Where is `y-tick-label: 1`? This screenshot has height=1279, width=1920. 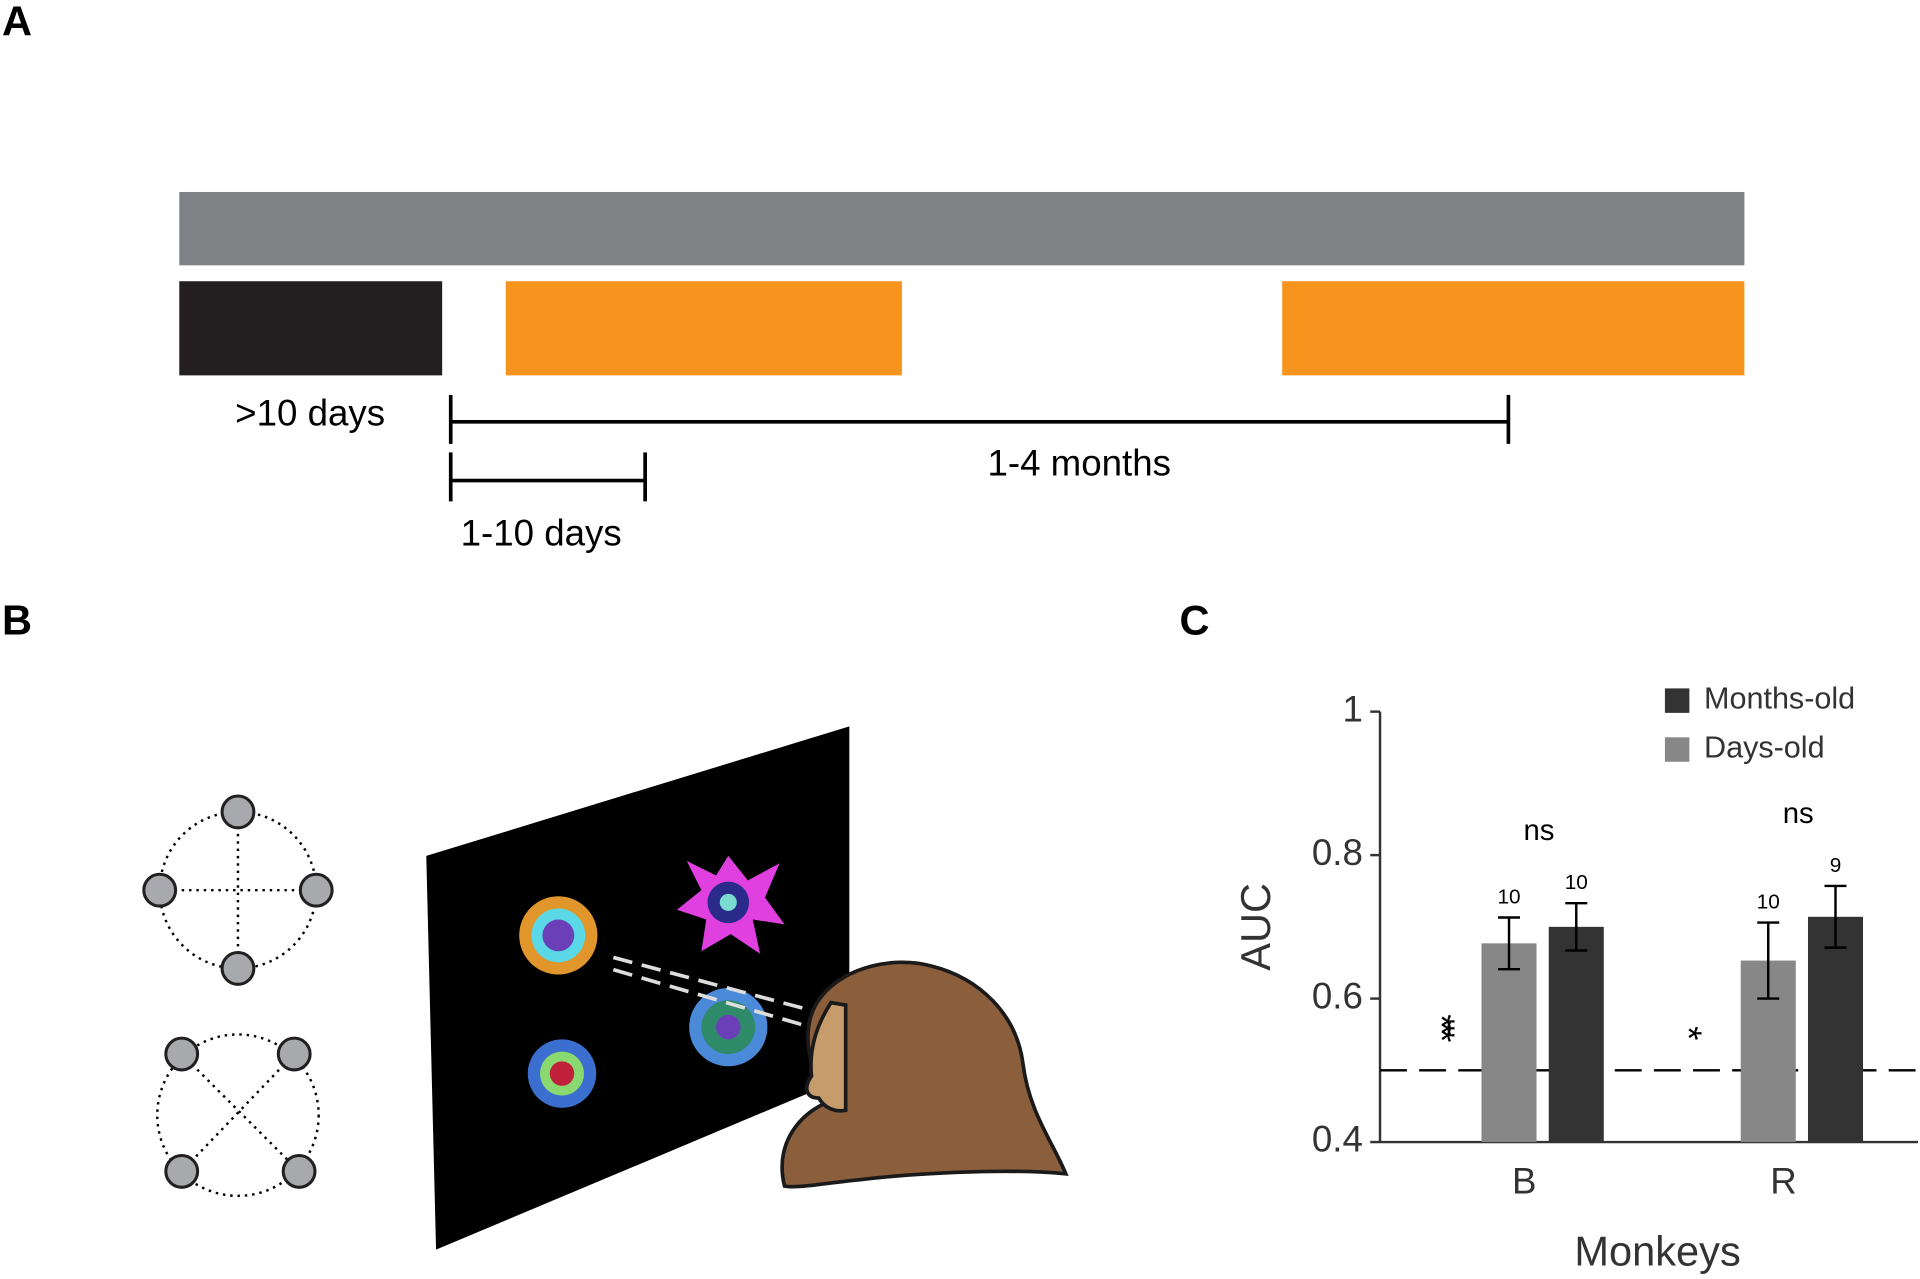 y-tick-label: 1 is located at coordinates (1352, 708).